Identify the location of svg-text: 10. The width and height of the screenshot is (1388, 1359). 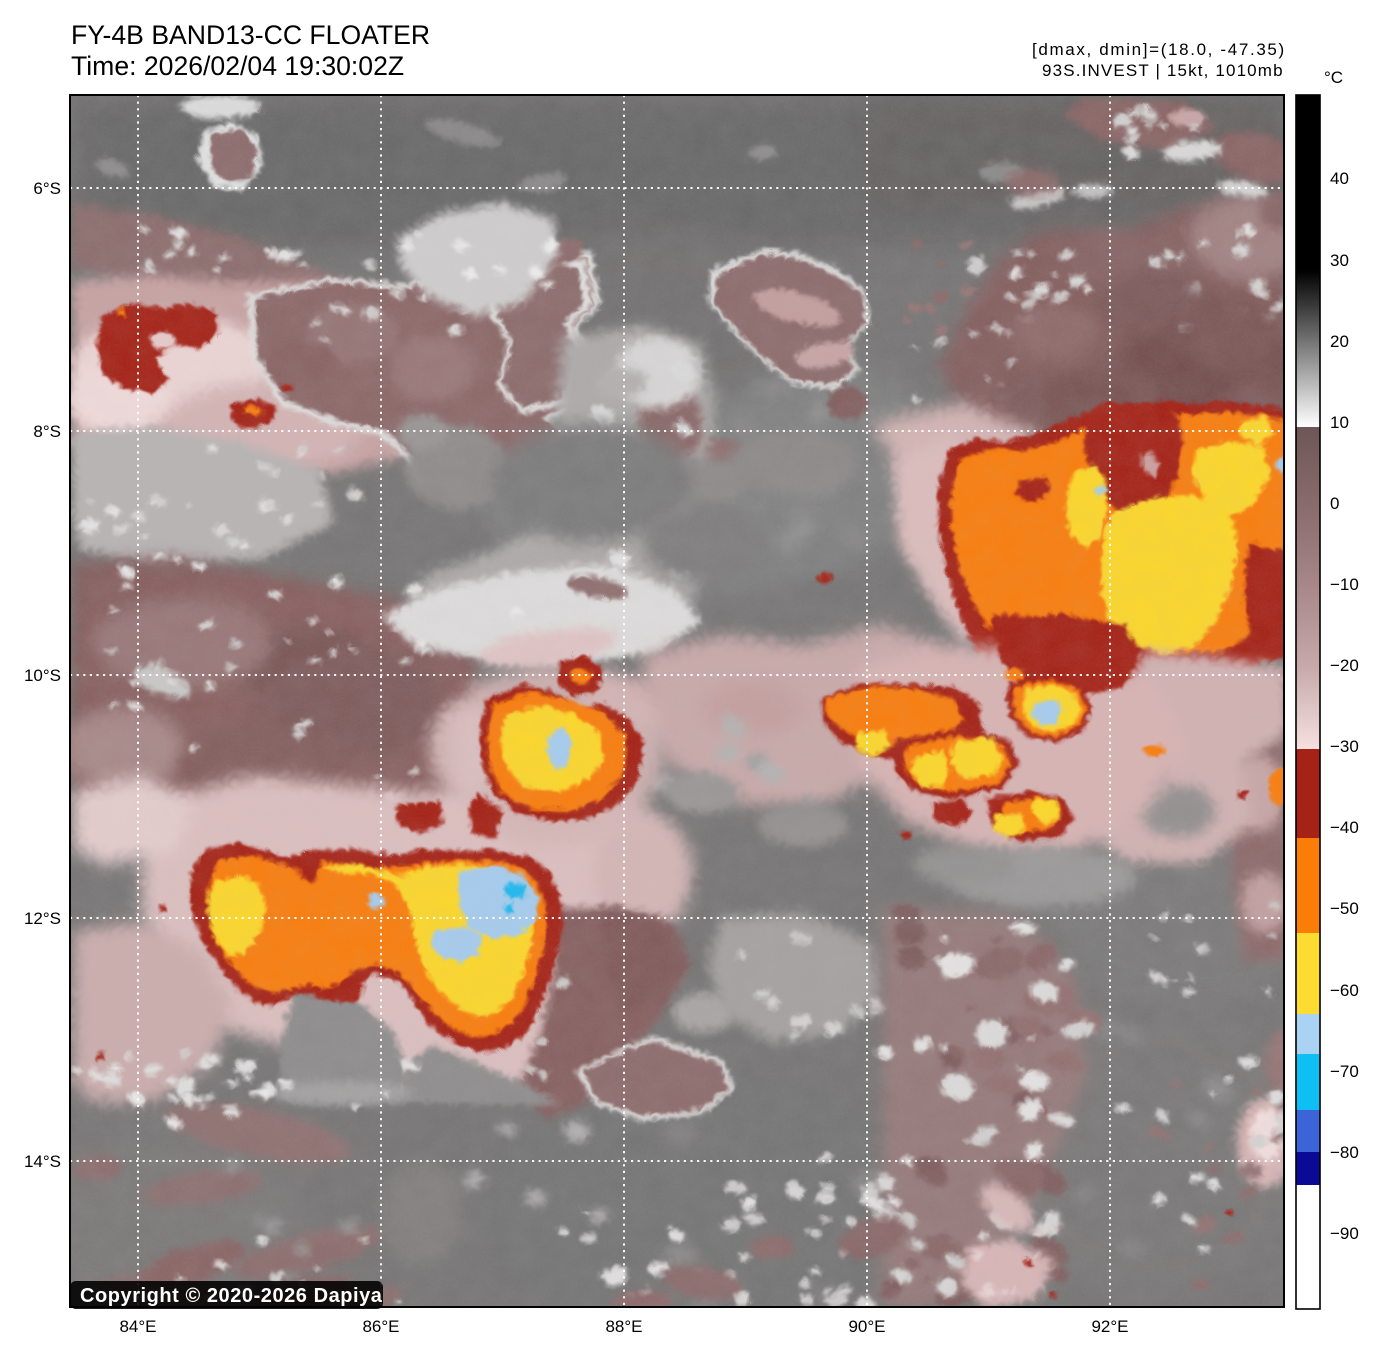
(1339, 422).